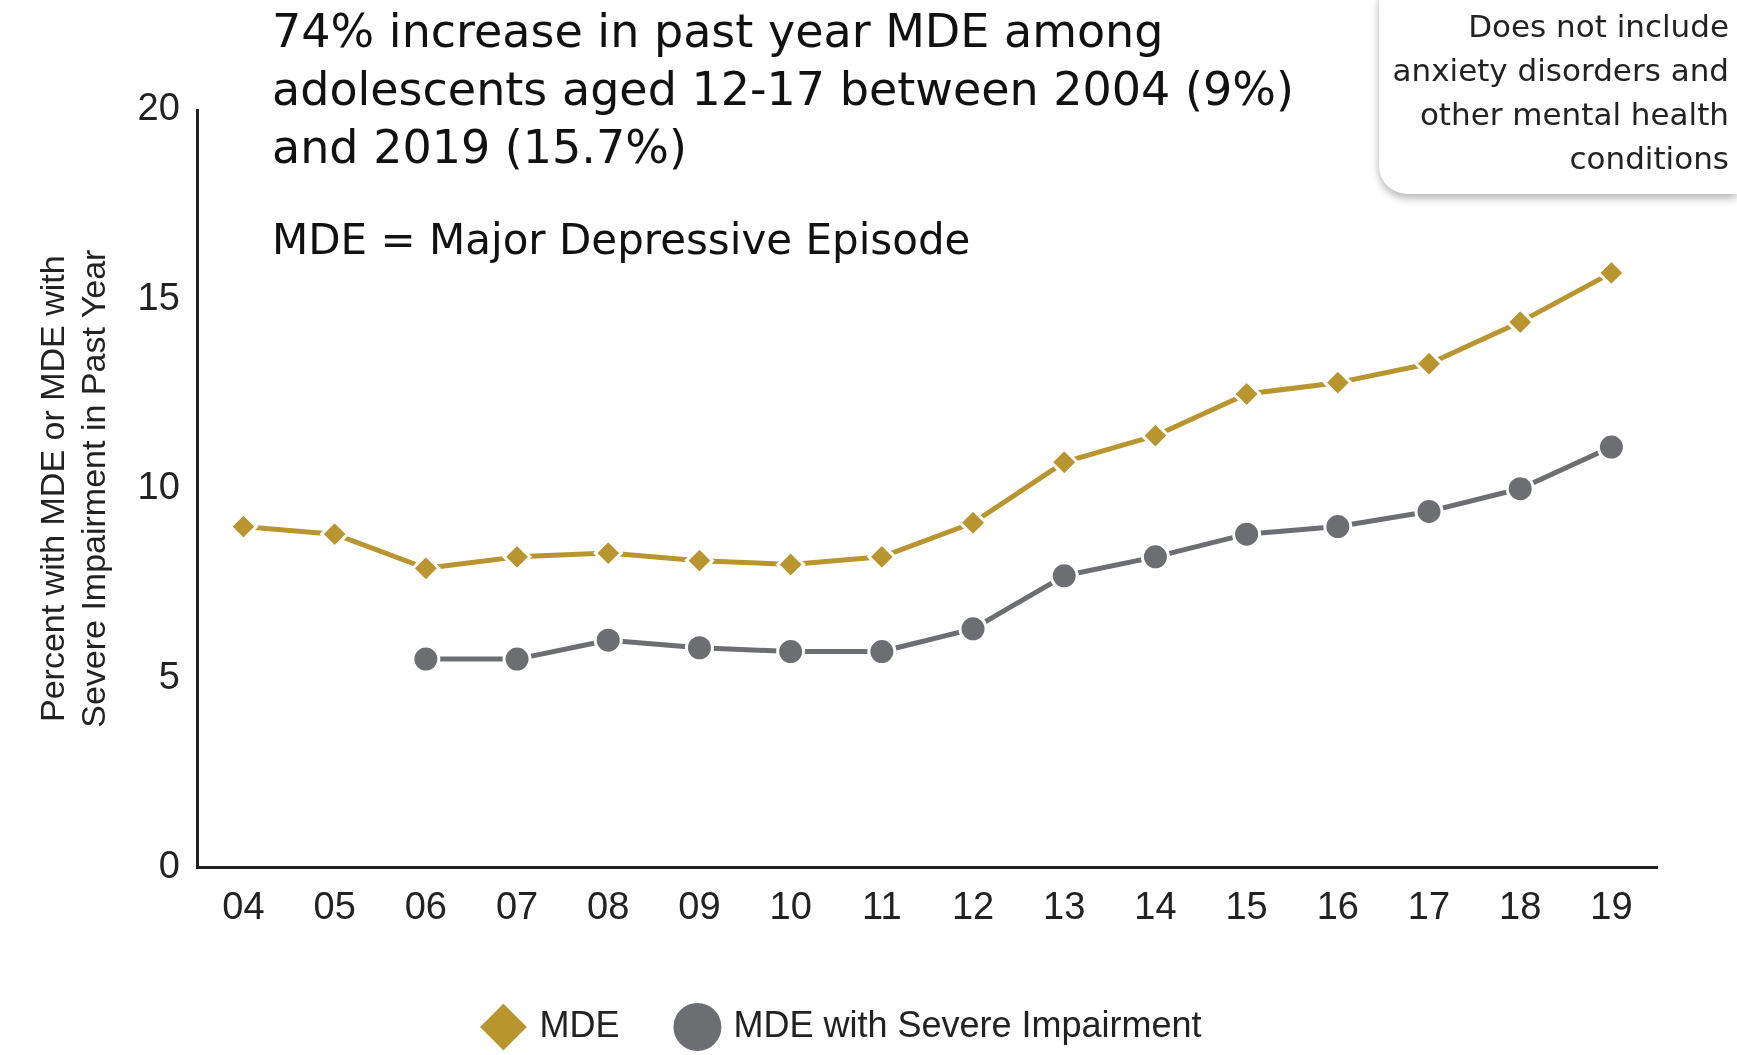 The width and height of the screenshot is (1737, 1055). I want to click on x-tick-label: 14, so click(1155, 905).